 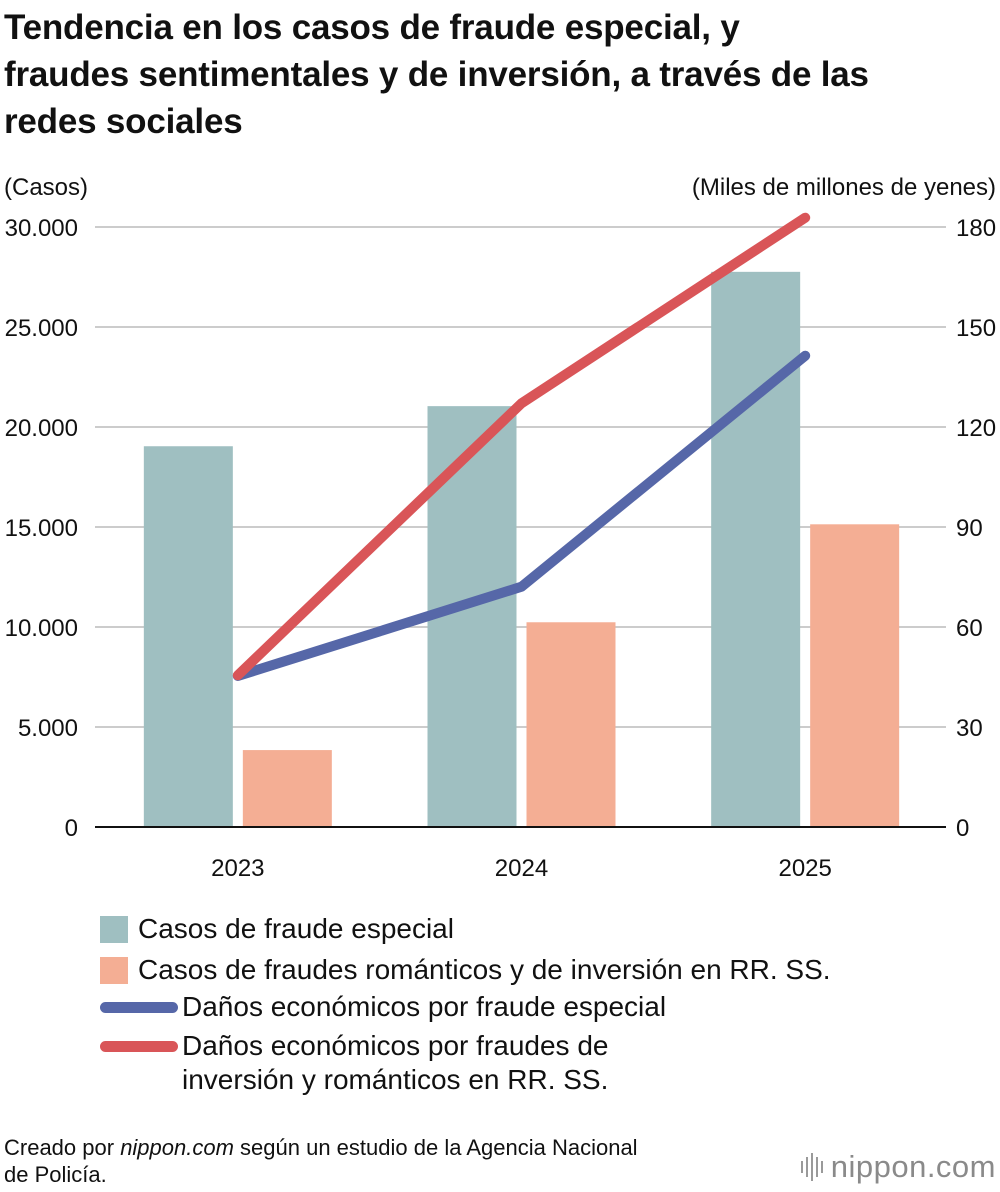 I want to click on legend-swatch-line-special, so click(x=139, y=1007).